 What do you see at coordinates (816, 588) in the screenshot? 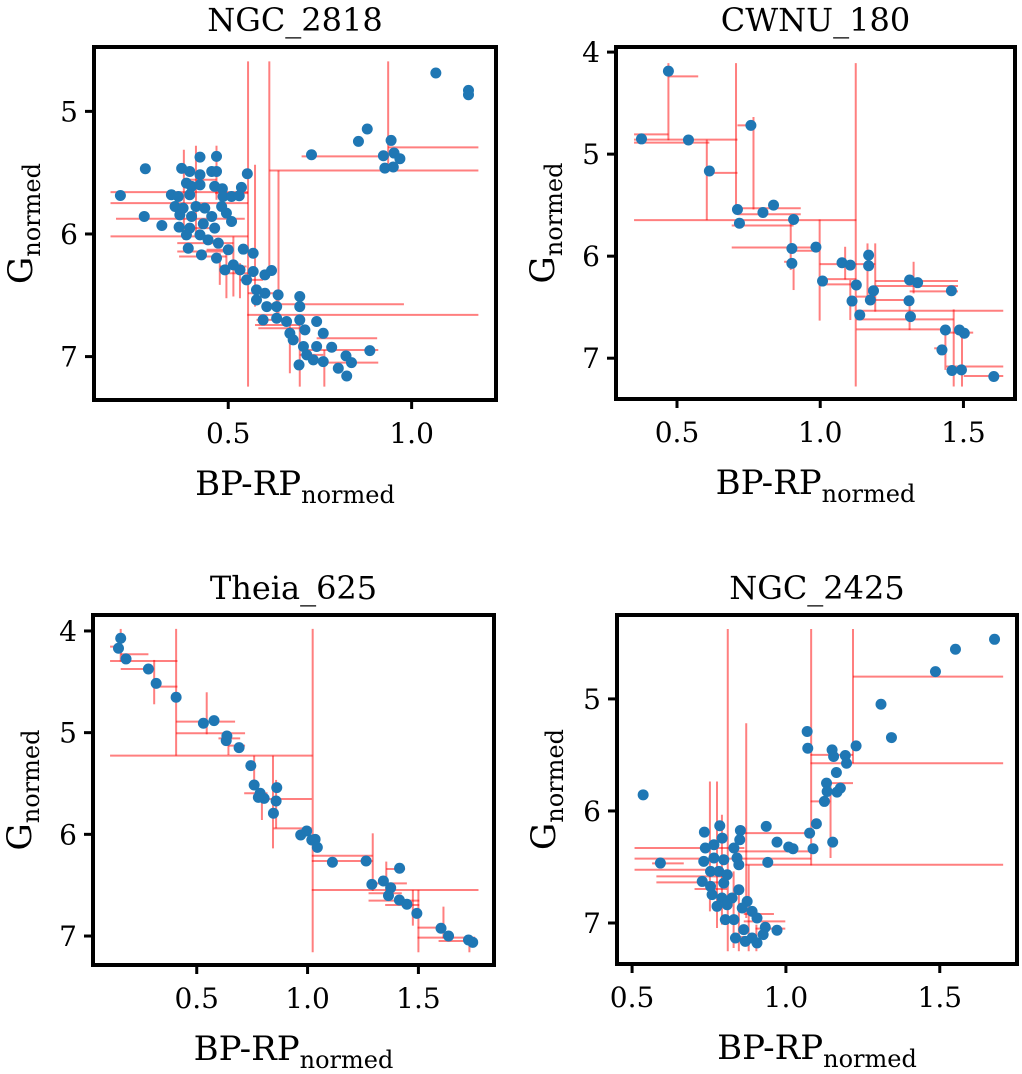
I see `subplot-title: NGC_2425` at bounding box center [816, 588].